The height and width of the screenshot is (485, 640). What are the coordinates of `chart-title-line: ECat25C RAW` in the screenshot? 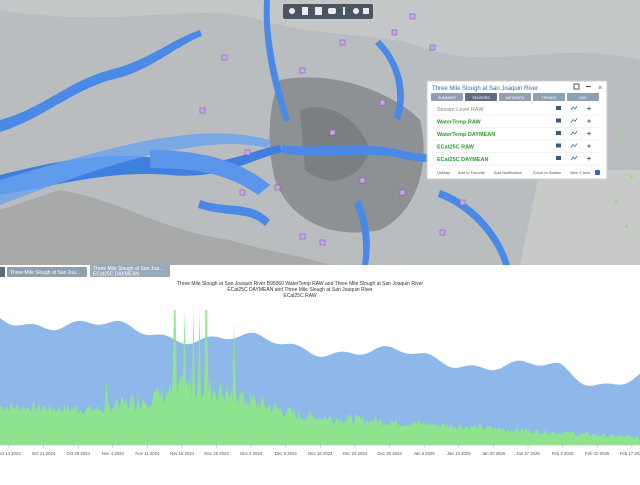 It's located at (299, 296).